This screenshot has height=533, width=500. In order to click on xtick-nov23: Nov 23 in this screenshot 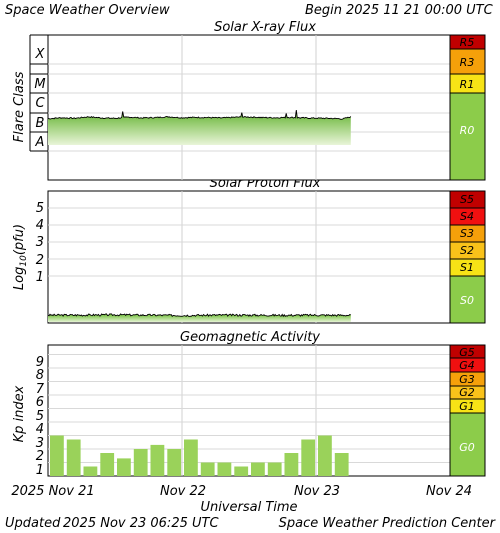, I will do `click(317, 491)`.